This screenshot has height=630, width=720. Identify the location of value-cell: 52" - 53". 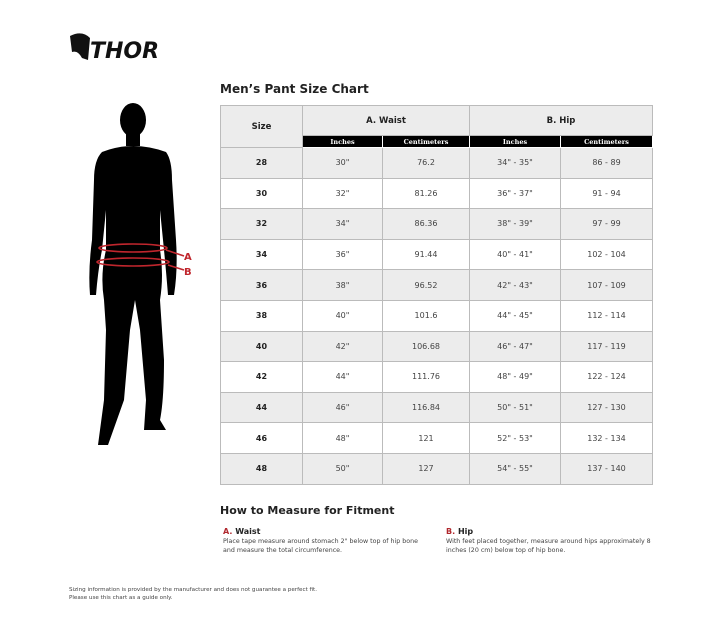
(515, 438).